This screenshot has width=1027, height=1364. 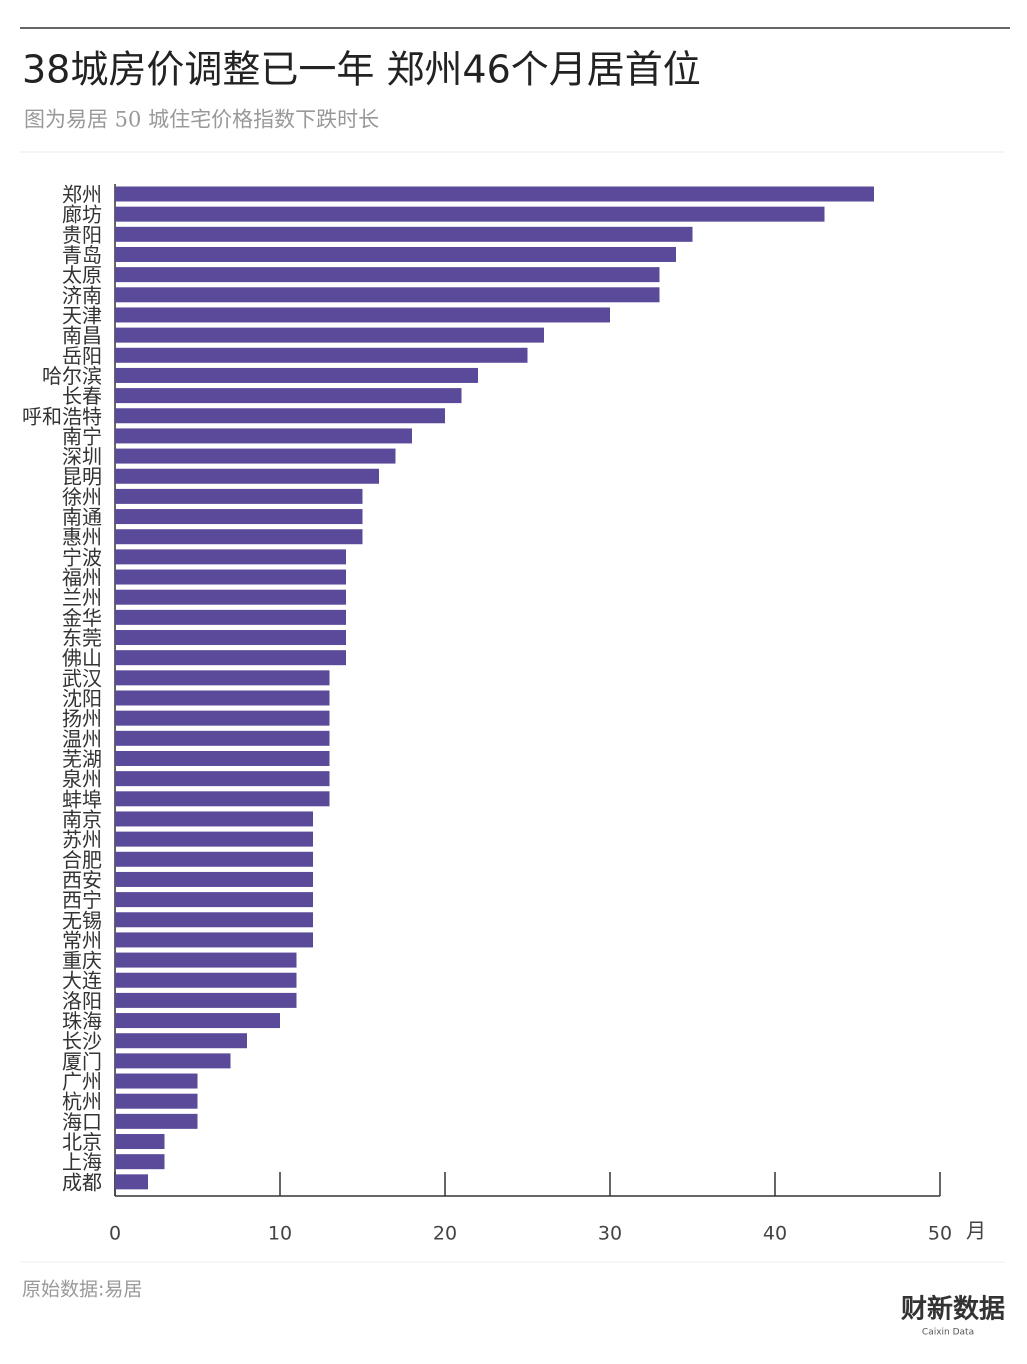 I want to click on y-tick-label: 西安, so click(x=82, y=880).